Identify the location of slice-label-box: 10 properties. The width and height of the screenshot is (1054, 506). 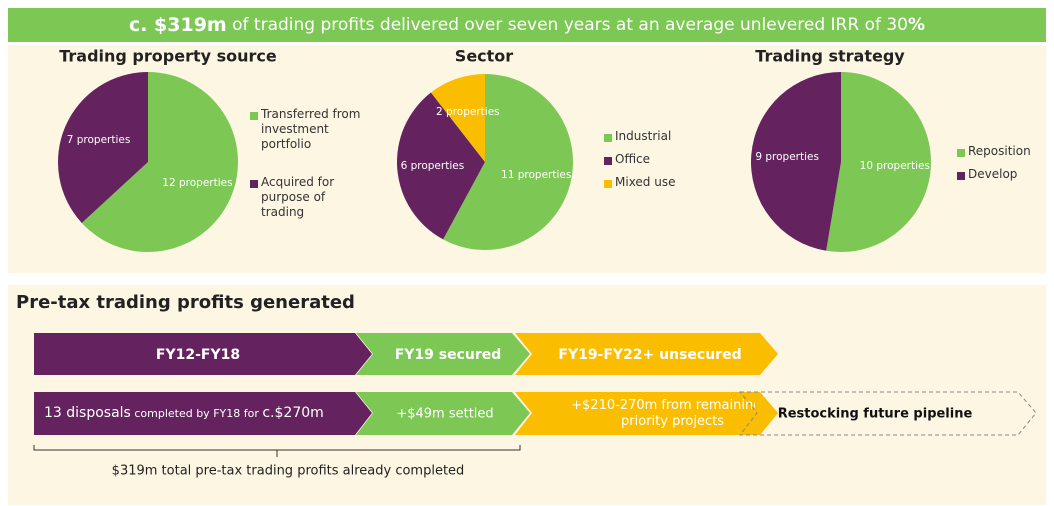
(894, 166).